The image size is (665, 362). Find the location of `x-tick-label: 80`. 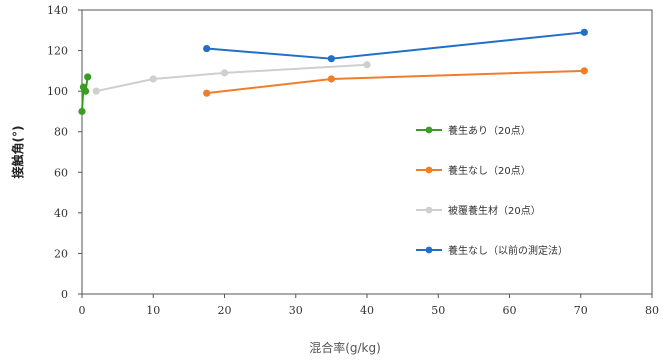

x-tick-label: 80 is located at coordinates (652, 310).